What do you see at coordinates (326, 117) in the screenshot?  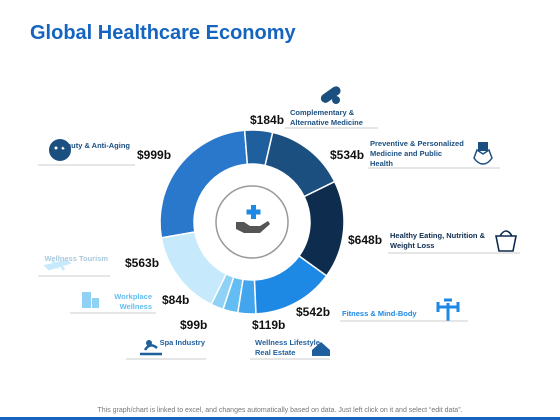 I see `category-label: Complementary & Alternative Medicine` at bounding box center [326, 117].